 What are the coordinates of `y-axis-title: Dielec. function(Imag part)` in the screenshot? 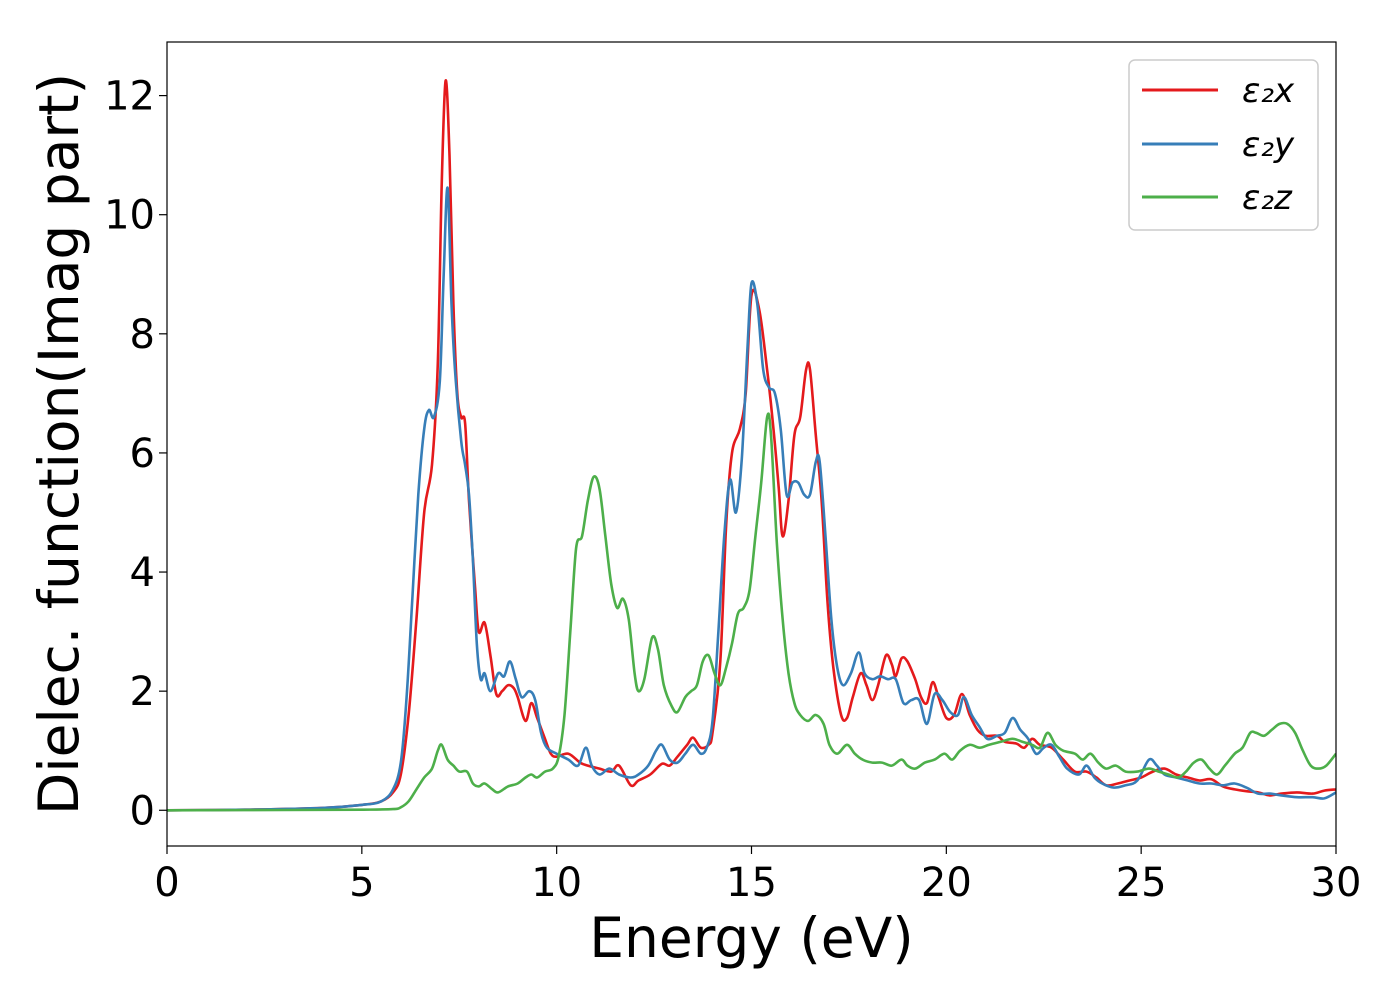 It's located at (59, 444).